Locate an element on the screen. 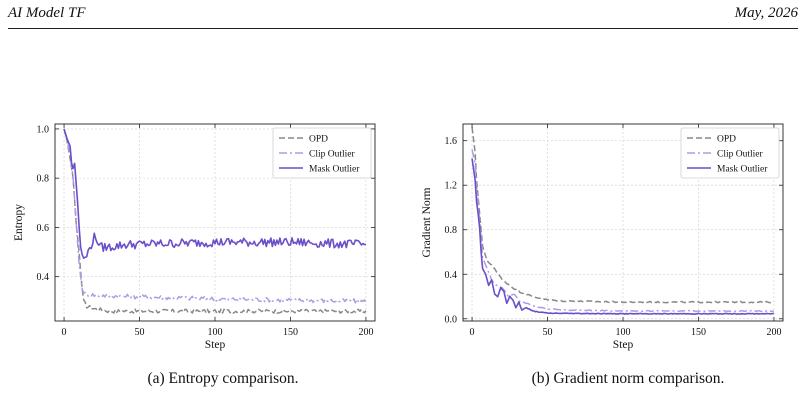  caption-gradient-norm: (b) Gradient norm comparison. is located at coordinates (628, 378).